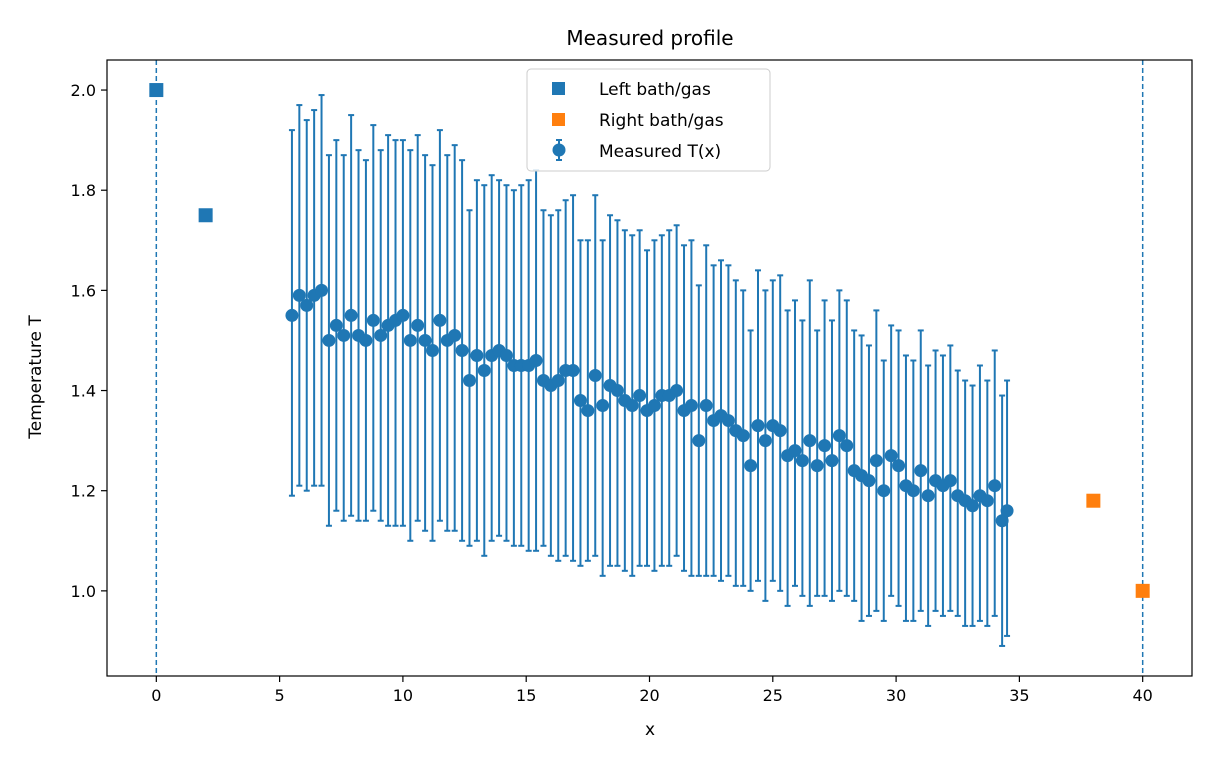 This screenshot has height=768, width=1216. I want to click on legend-frame, so click(648, 120).